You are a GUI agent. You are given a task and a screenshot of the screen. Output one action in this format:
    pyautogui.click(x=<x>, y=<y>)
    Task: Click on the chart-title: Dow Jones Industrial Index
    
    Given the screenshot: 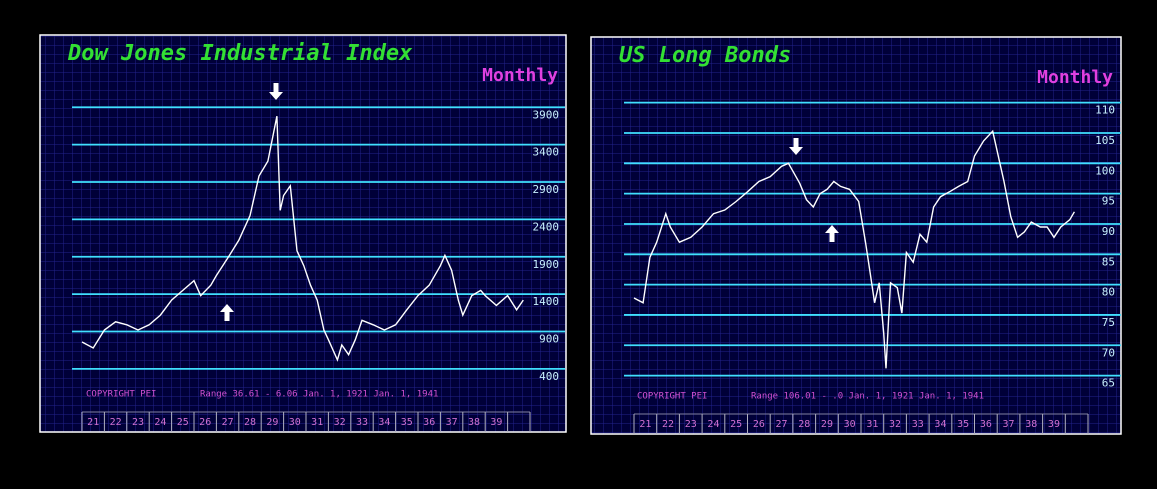 What is the action you would take?
    pyautogui.click(x=240, y=53)
    